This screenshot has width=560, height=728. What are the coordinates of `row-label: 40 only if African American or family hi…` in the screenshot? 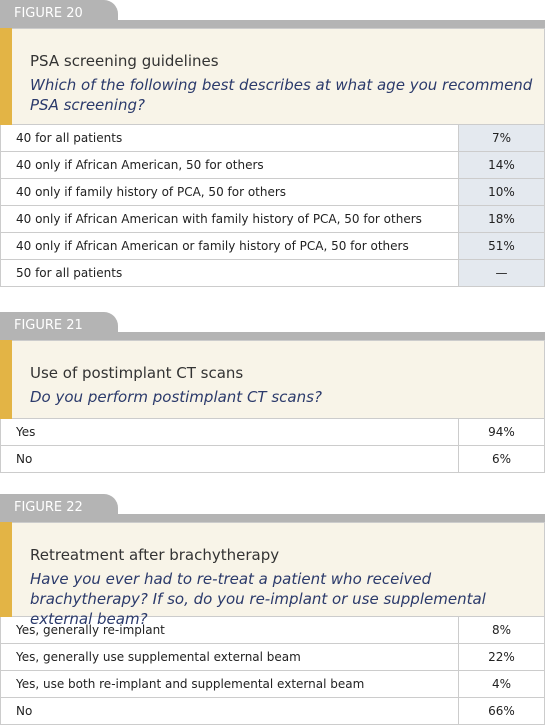 It's located at (212, 246).